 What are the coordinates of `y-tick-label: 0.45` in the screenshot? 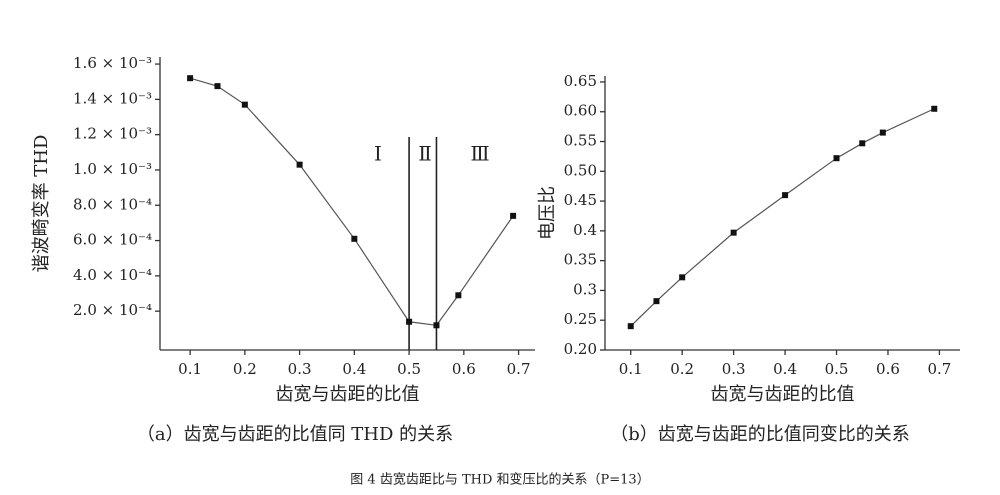 It's located at (580, 200).